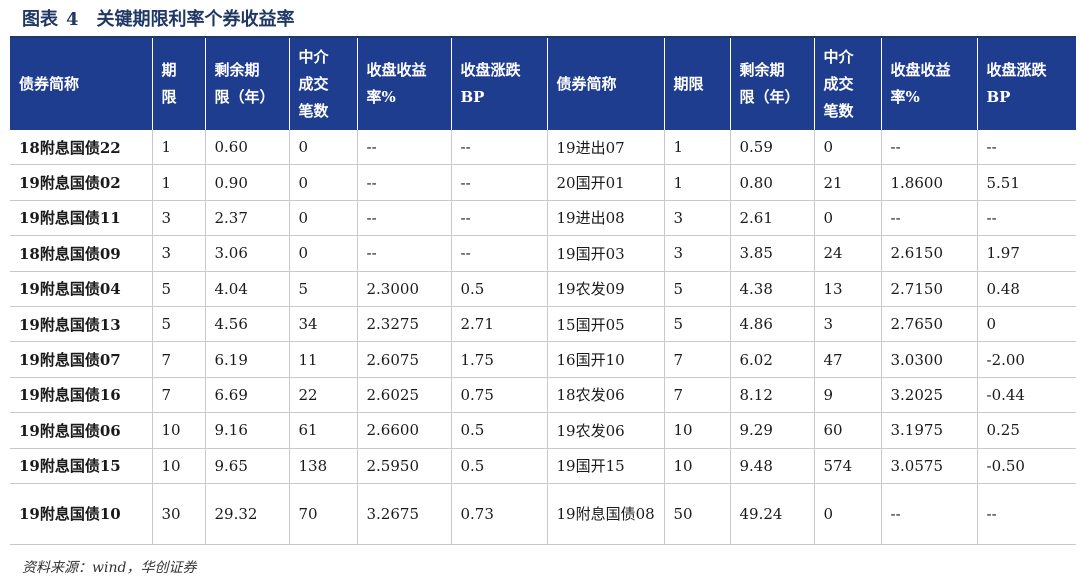  I want to click on bond-name-cell: 20国开01, so click(605, 182).